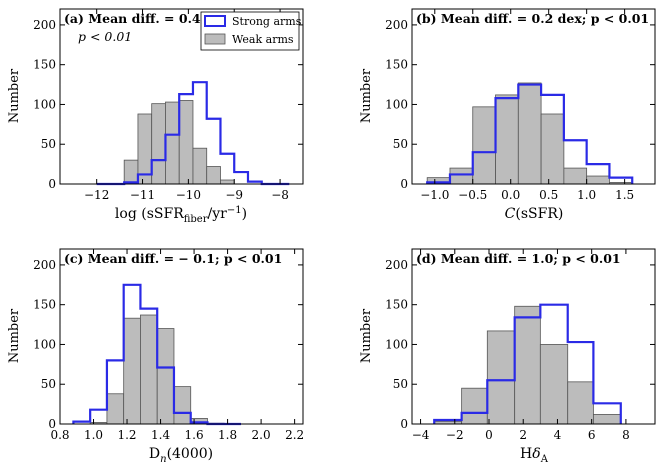  I want to click on y-tick-label-b-0: 0, so click(404, 184).